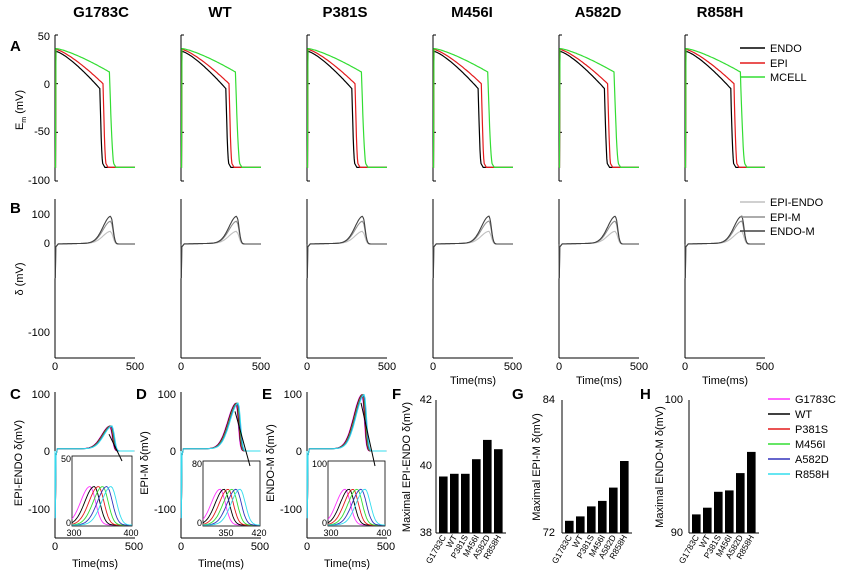 This screenshot has width=856, height=581. What do you see at coordinates (19, 463) in the screenshot?
I see `panel-c-y-label: EPI-ENDO δ(mV)` at bounding box center [19, 463].